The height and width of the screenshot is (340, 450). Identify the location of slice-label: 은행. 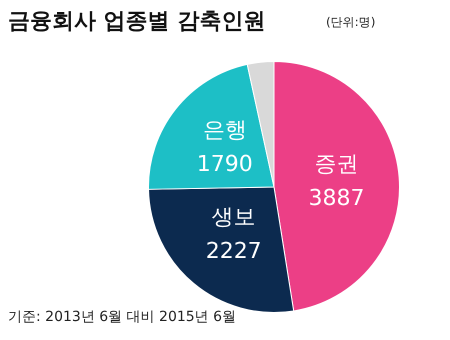
(224, 130).